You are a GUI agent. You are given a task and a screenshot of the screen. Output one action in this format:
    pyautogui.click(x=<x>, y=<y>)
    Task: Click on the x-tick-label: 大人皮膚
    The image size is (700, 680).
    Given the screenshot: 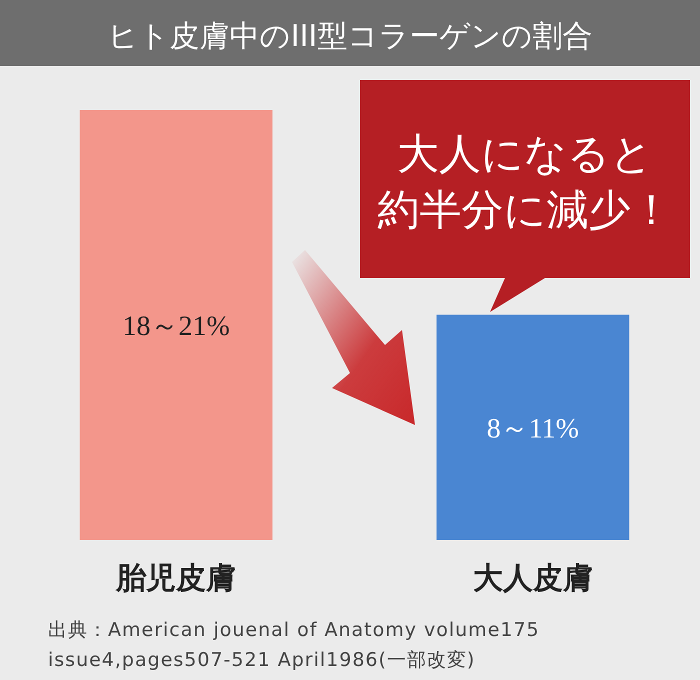 What is the action you would take?
    pyautogui.click(x=532, y=578)
    